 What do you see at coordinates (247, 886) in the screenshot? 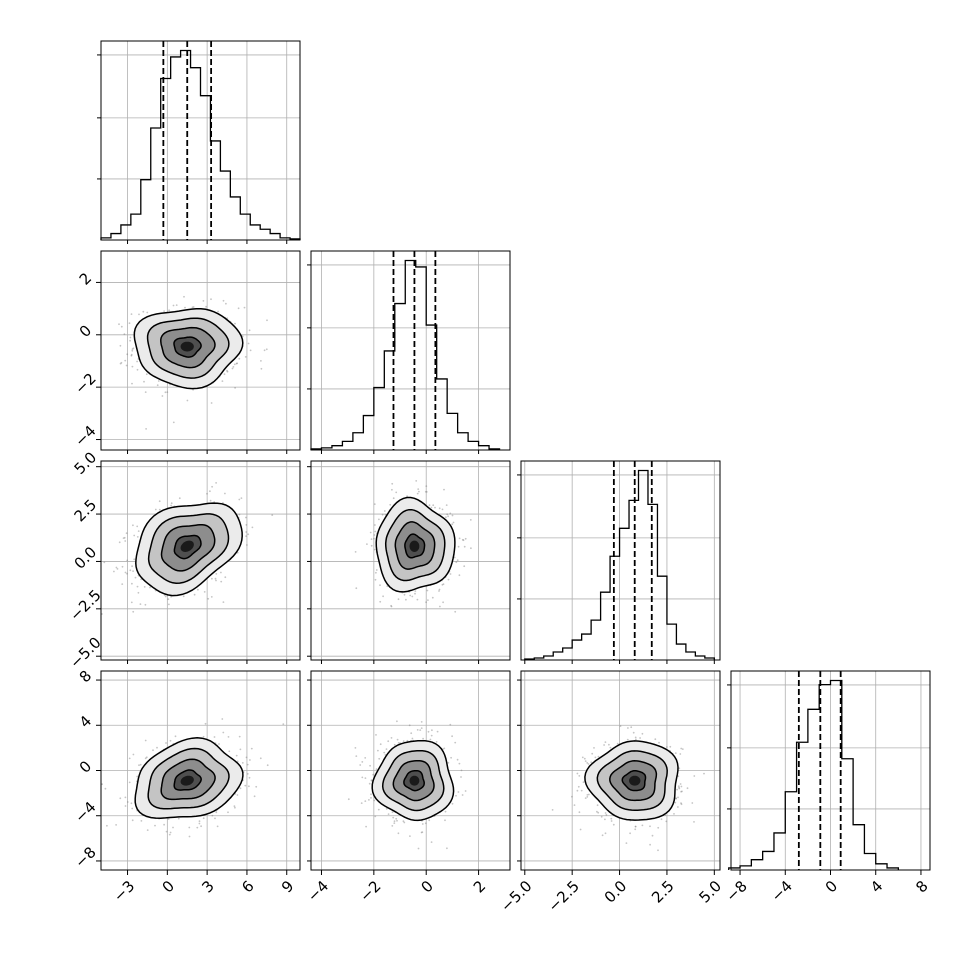
I see `x-tick-label: 6` at bounding box center [247, 886].